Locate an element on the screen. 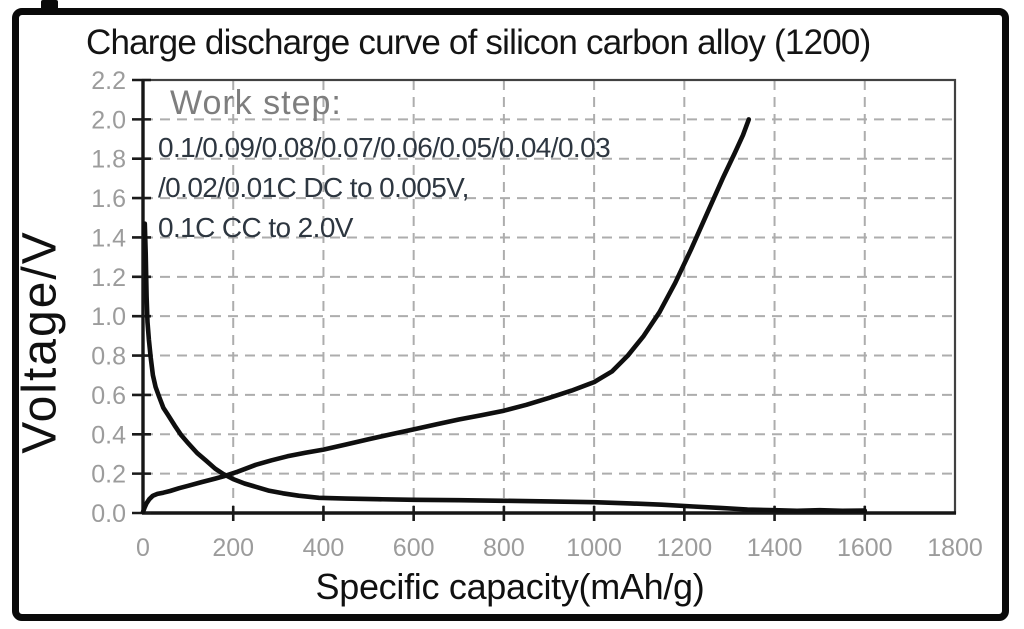 The image size is (1024, 629). x-axis-title: Specific capacity(mAh/g) is located at coordinates (510, 586).